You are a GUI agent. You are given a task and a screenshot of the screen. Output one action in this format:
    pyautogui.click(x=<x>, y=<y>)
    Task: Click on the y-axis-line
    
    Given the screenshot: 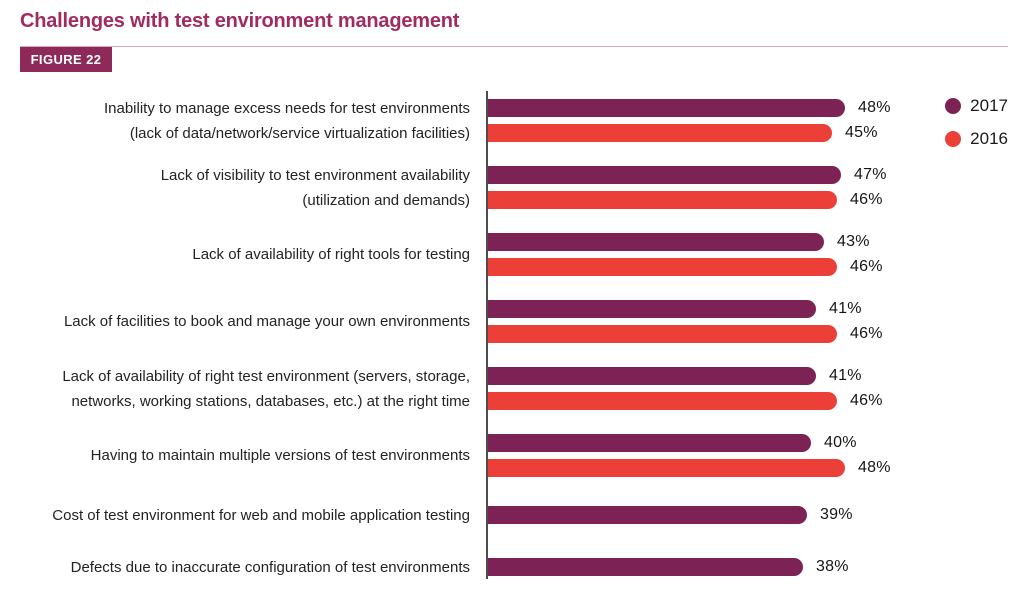 What is the action you would take?
    pyautogui.click(x=487, y=335)
    